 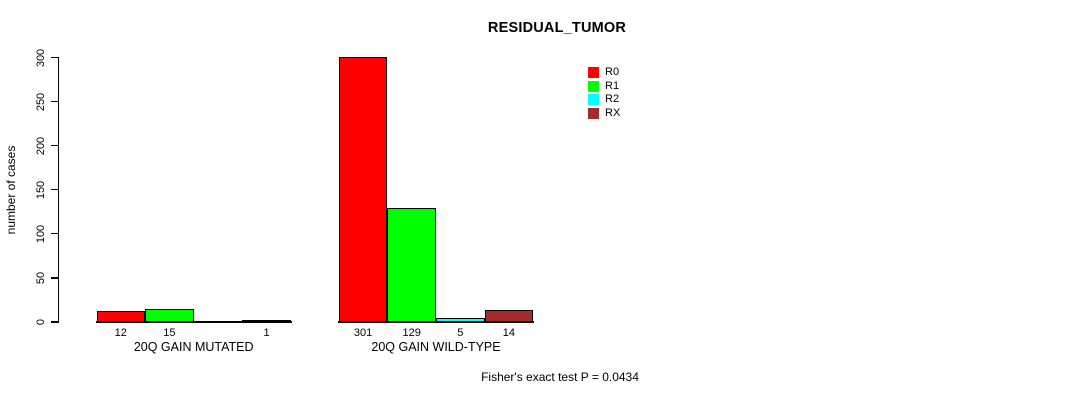 What do you see at coordinates (557, 28) in the screenshot?
I see `chart-title: RESIDUAL_TUMOR` at bounding box center [557, 28].